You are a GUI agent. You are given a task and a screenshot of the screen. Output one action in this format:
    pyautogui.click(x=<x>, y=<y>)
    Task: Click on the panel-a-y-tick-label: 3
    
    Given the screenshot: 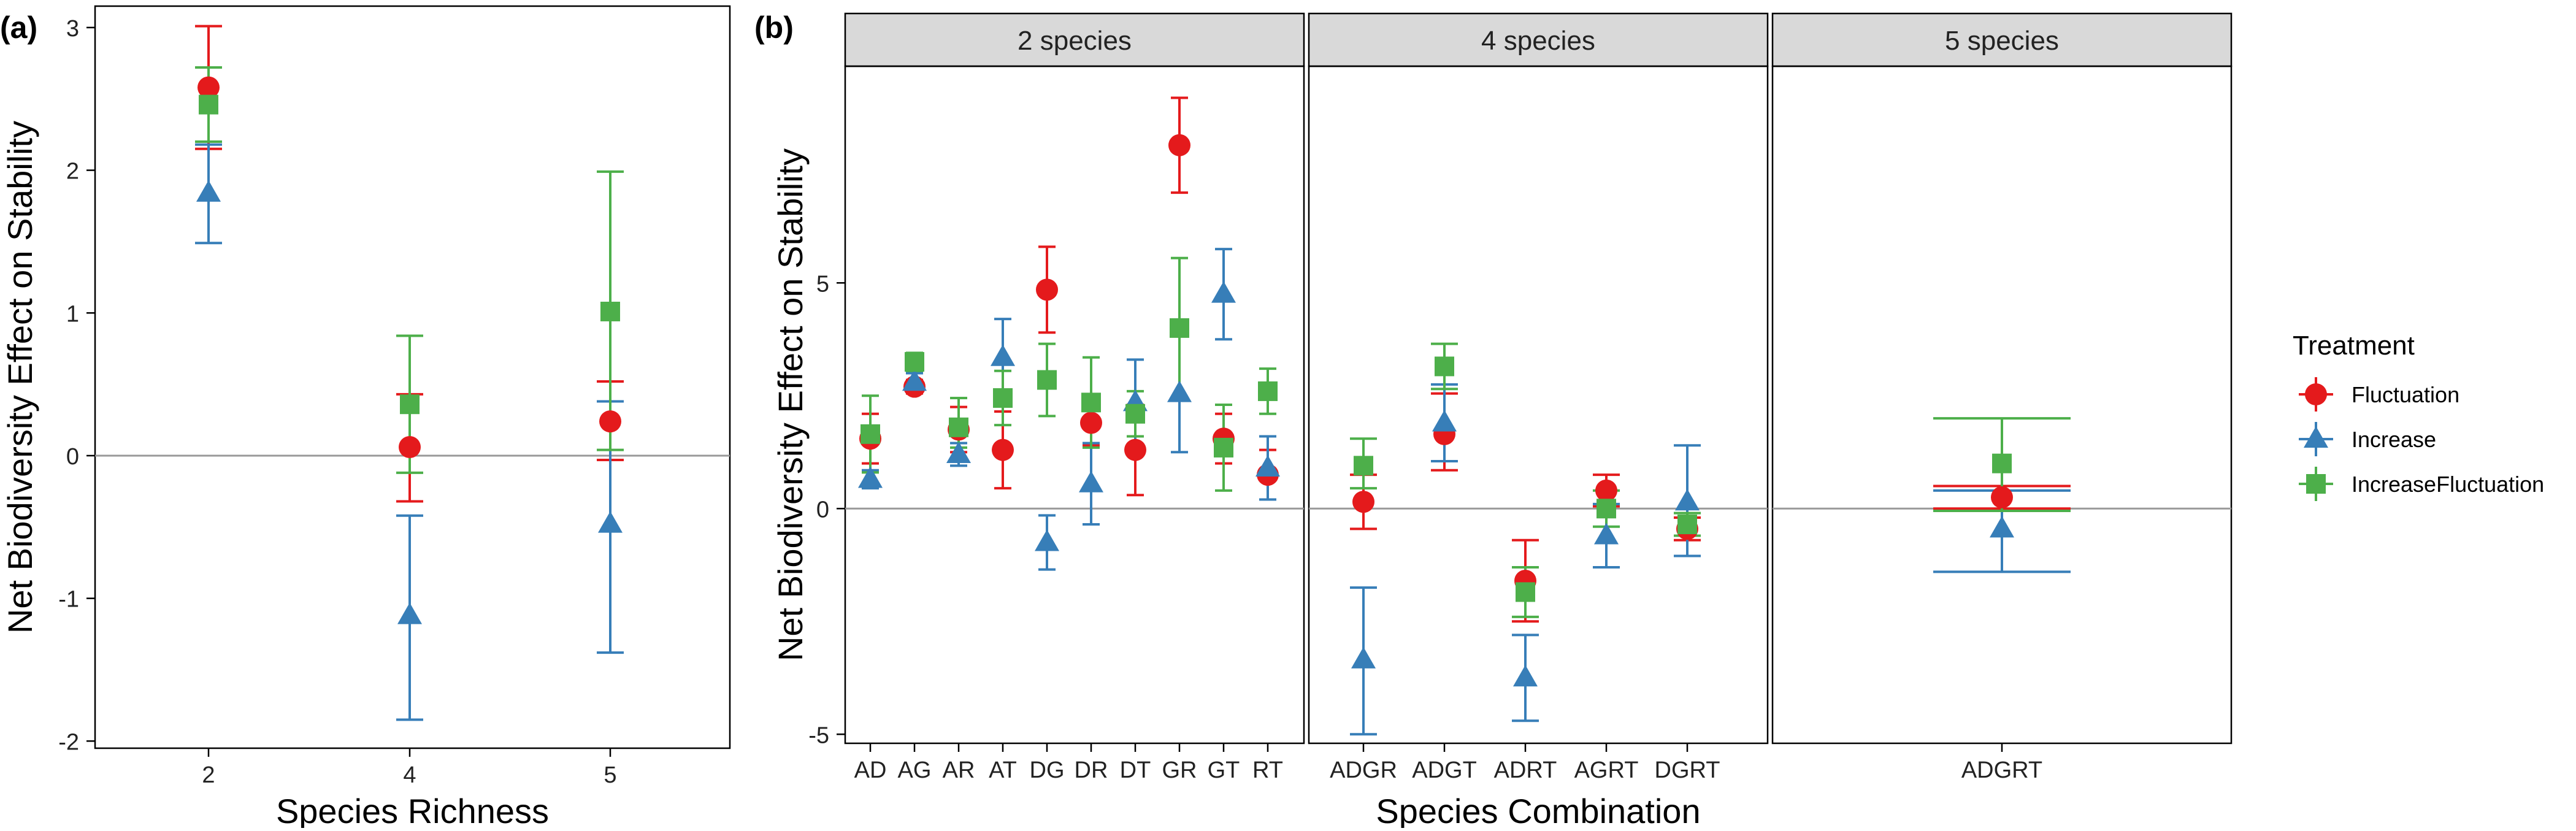 What is the action you would take?
    pyautogui.click(x=72, y=29)
    